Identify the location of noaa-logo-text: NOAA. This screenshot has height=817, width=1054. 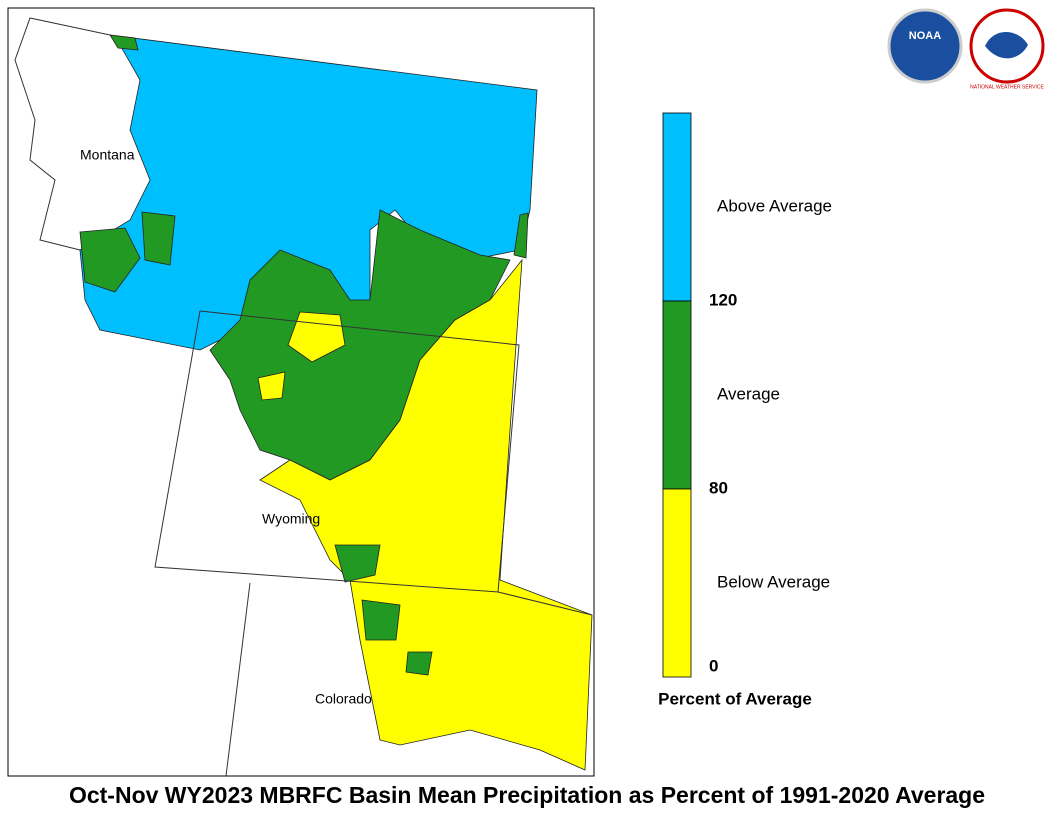
(925, 36).